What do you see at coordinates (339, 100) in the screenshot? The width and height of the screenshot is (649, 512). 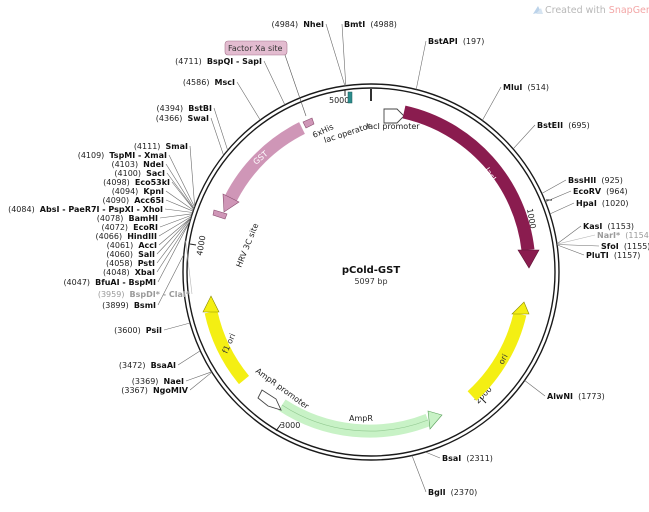 I see `tick-label-5000: 5000` at bounding box center [339, 100].